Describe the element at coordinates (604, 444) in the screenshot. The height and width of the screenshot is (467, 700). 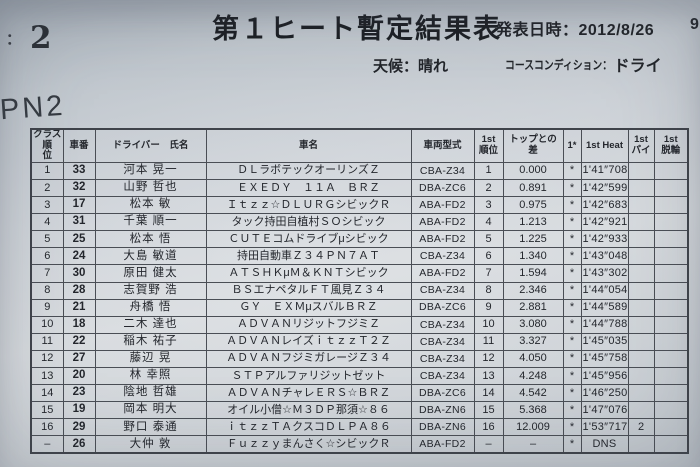
I see `cell-heat-time: DNS` at that location.